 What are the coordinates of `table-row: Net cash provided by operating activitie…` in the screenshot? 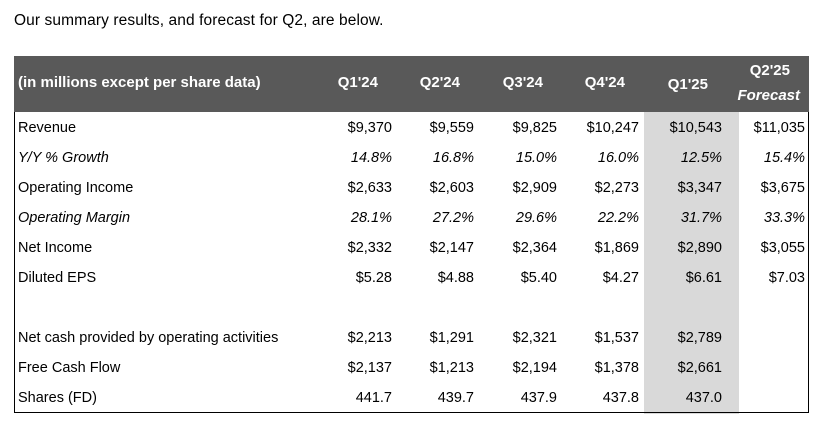 It's located at (411, 339).